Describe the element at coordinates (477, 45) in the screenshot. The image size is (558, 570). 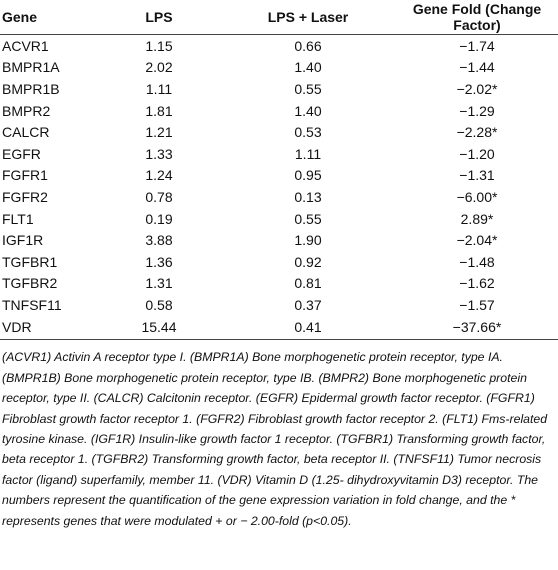
I see `cell-gene-fold: −1.74` at that location.